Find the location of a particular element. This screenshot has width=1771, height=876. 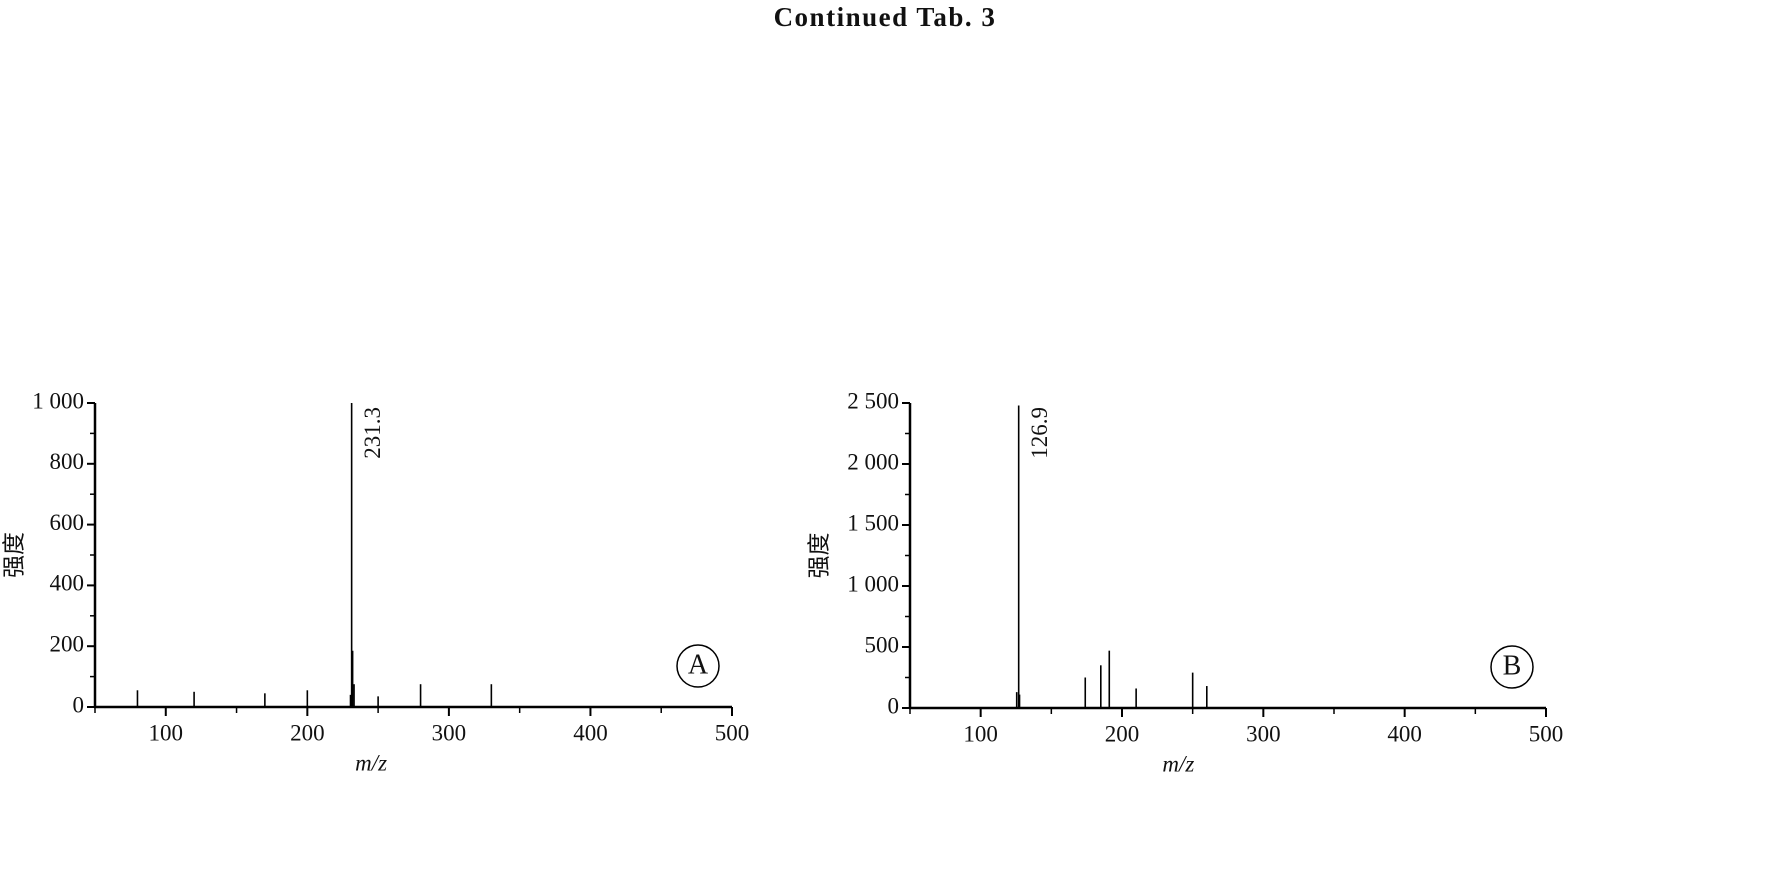

panel-label: A is located at coordinates (698, 664).